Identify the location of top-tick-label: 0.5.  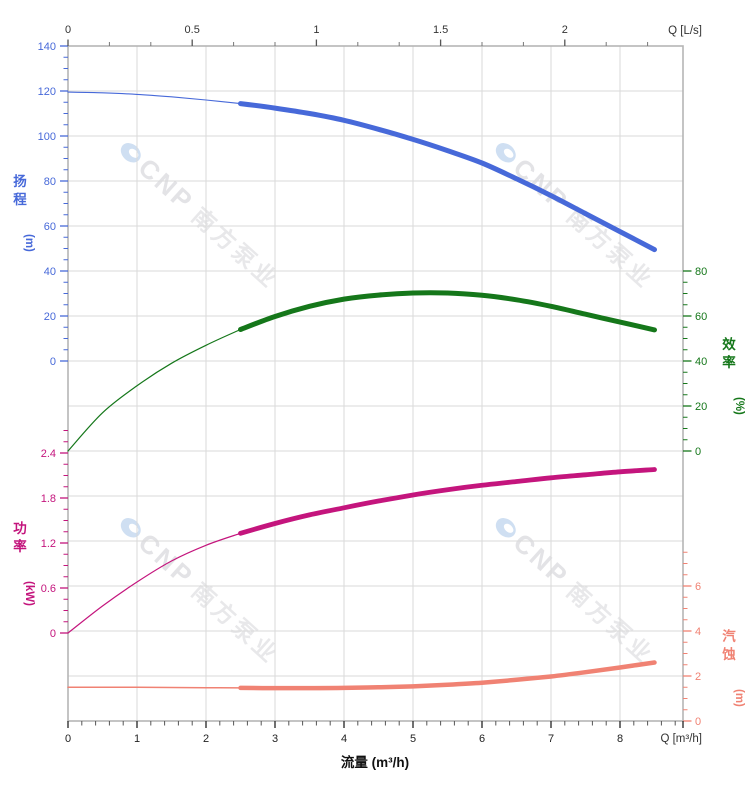
(192, 30).